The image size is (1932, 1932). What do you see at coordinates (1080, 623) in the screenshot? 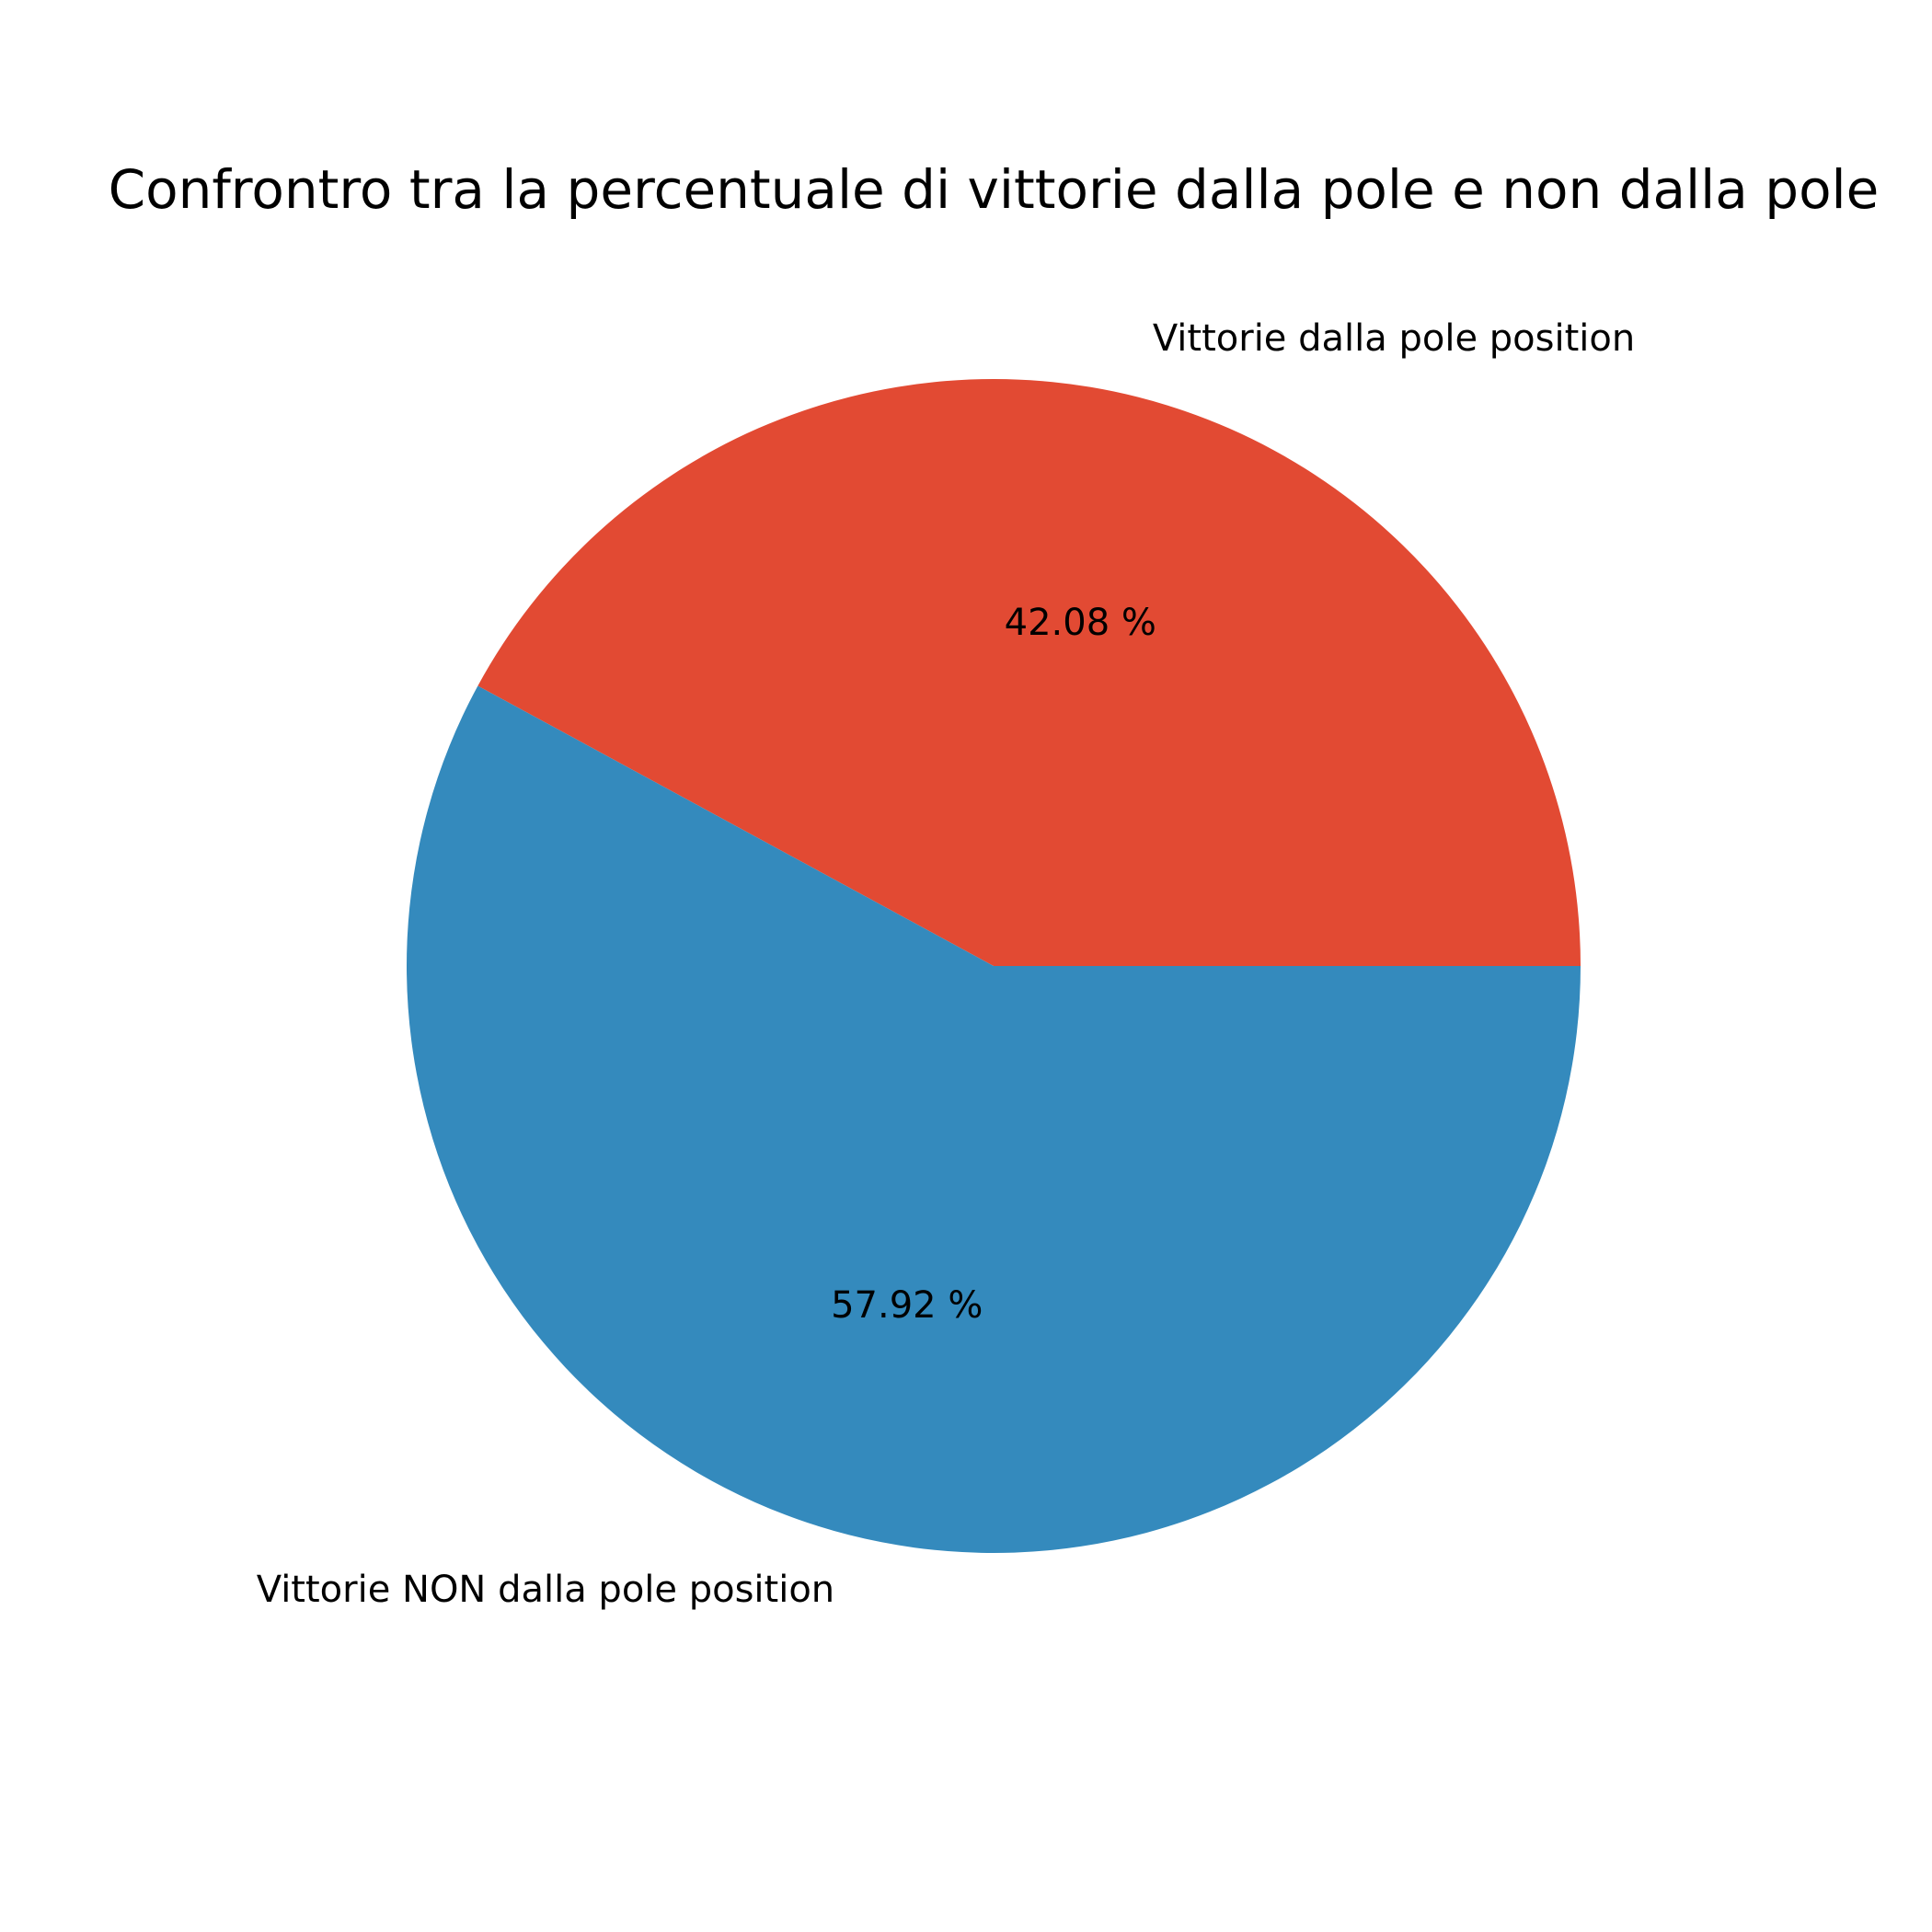
I see `slice-percent-1: 42.08 %` at bounding box center [1080, 623].